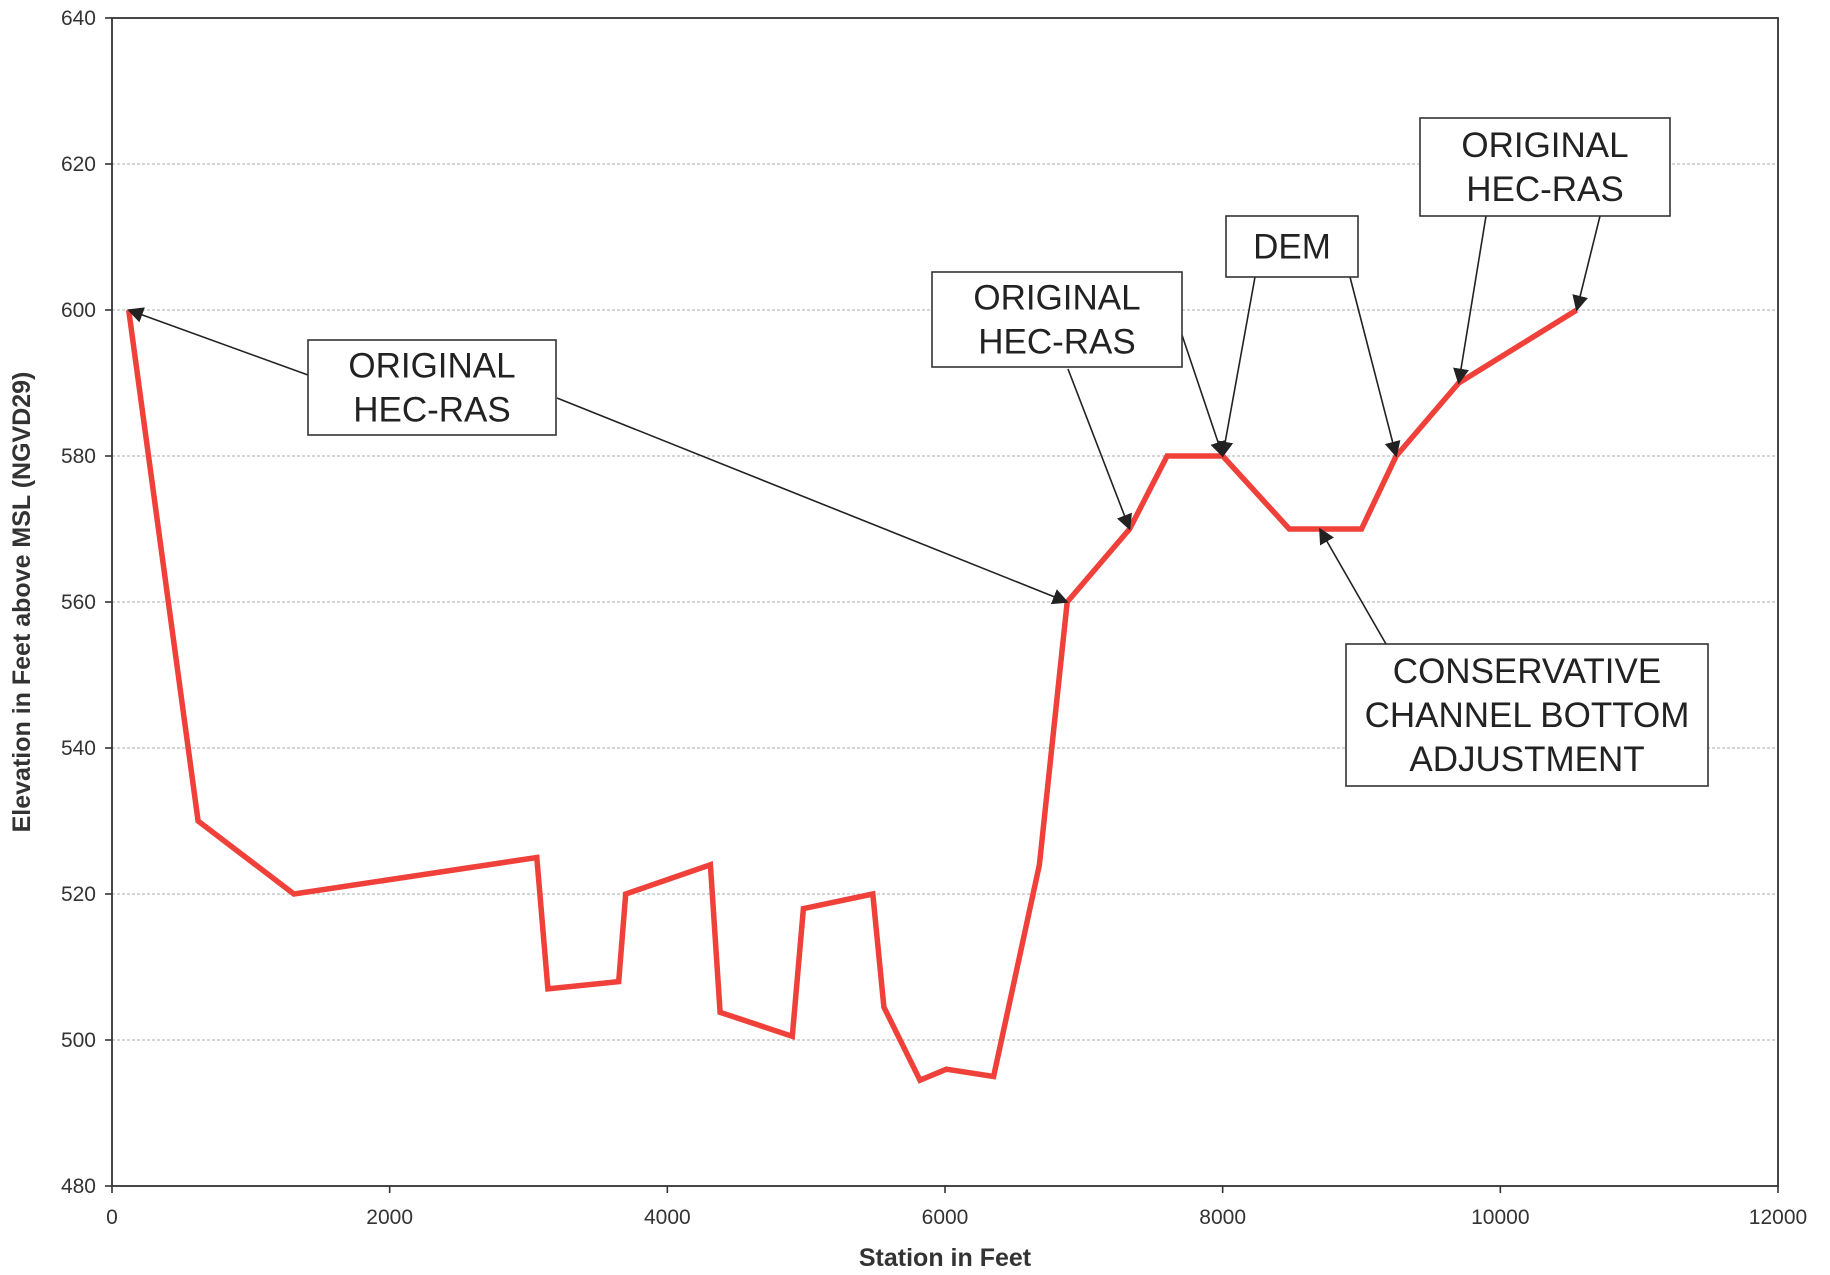 Image resolution: width=1830 pixels, height=1275 pixels. Describe the element at coordinates (78, 1040) in the screenshot. I see `y-tick-label: 500` at that location.